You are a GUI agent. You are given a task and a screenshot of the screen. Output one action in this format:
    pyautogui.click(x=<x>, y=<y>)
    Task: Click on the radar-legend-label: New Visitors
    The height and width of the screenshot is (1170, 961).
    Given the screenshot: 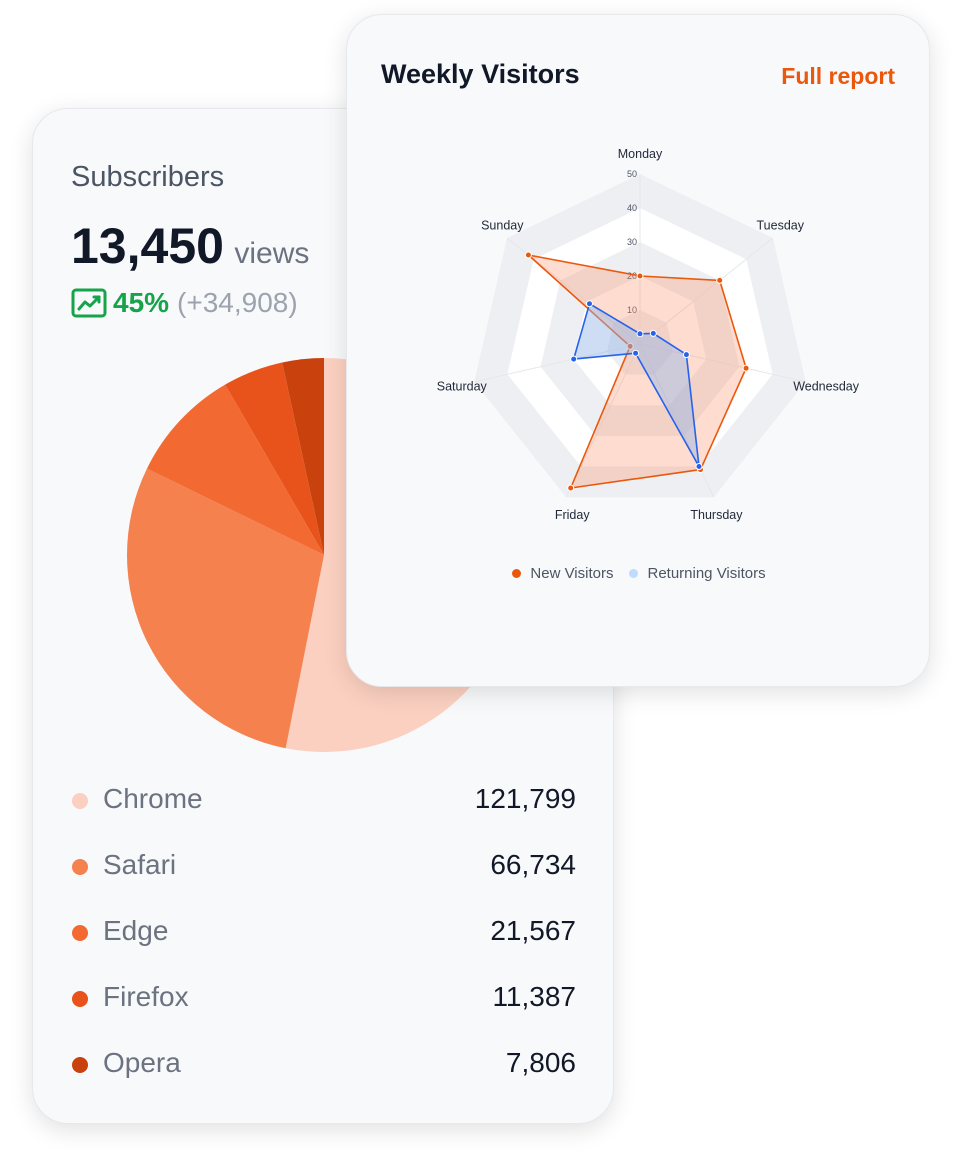 What is the action you would take?
    pyautogui.click(x=572, y=573)
    